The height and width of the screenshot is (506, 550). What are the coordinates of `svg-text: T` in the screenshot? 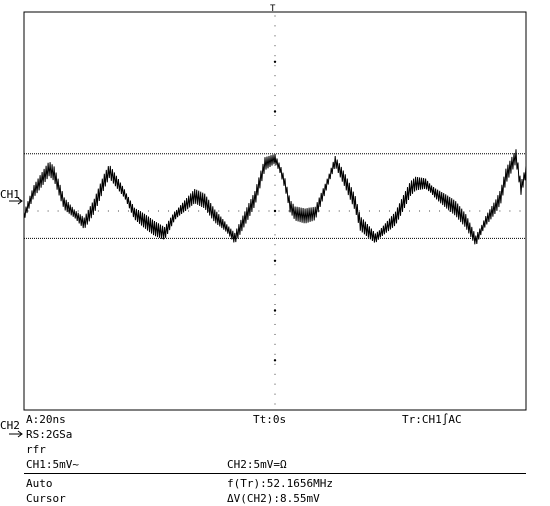 It's located at (273, 9).